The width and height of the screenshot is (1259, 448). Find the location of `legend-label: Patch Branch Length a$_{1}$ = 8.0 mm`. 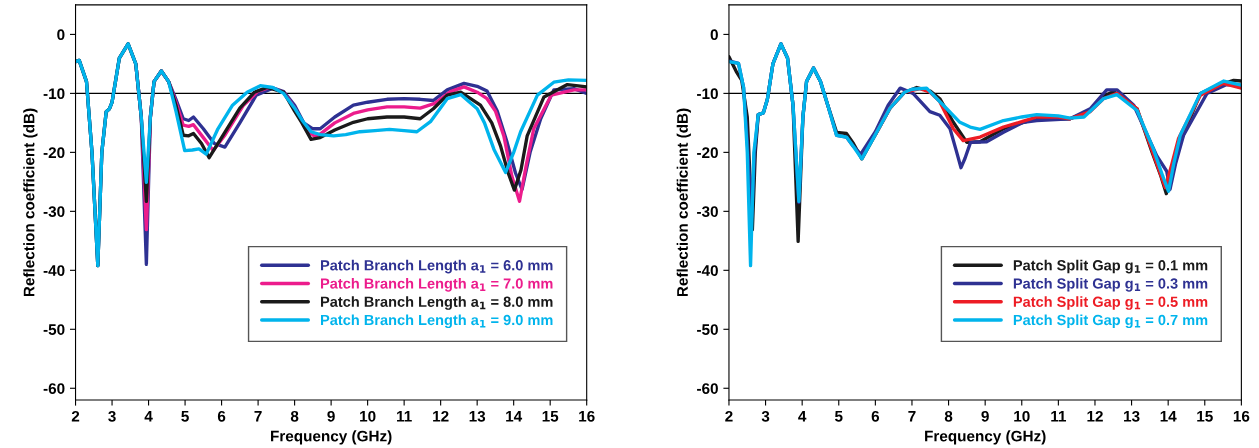

legend-label: Patch Branch Length a$_{1}$ = 8.0 mm is located at coordinates (436, 303).